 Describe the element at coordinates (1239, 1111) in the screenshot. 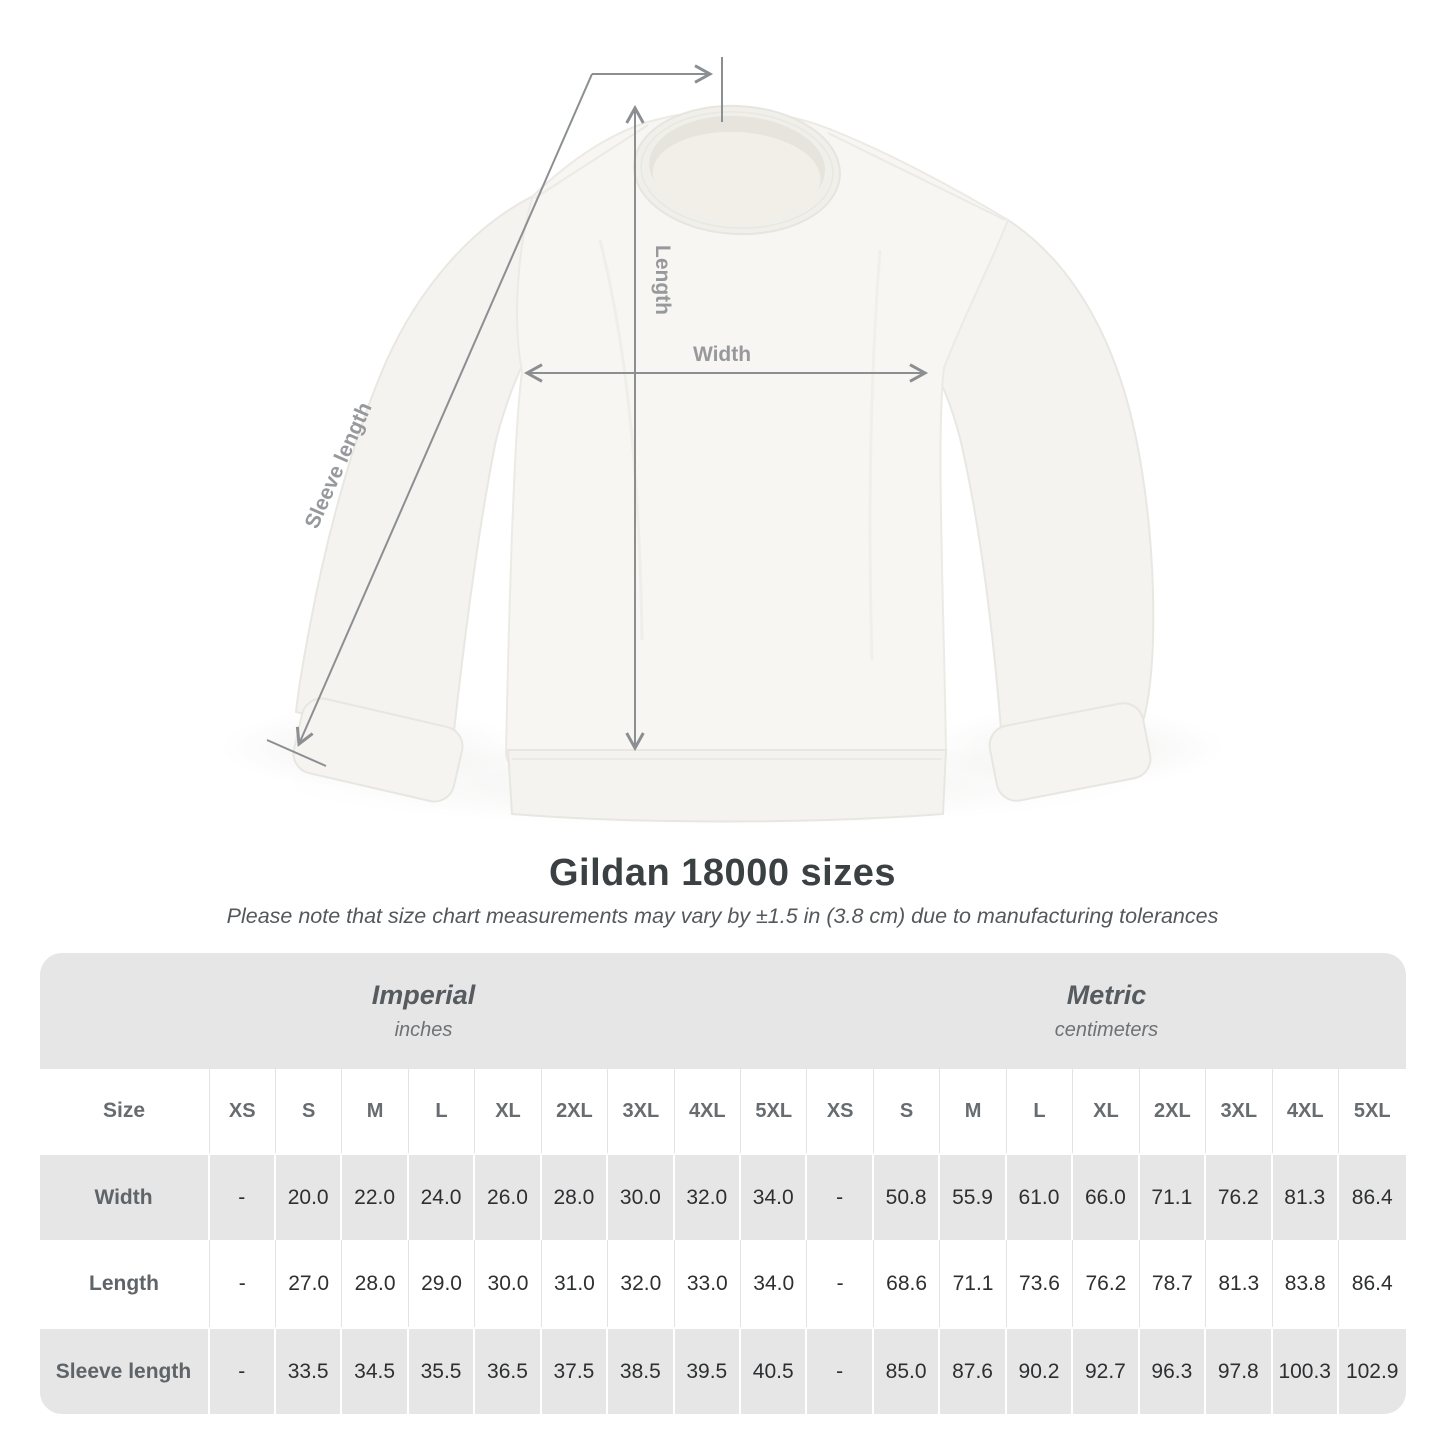

I see `size-header-metric: 3XL` at that location.